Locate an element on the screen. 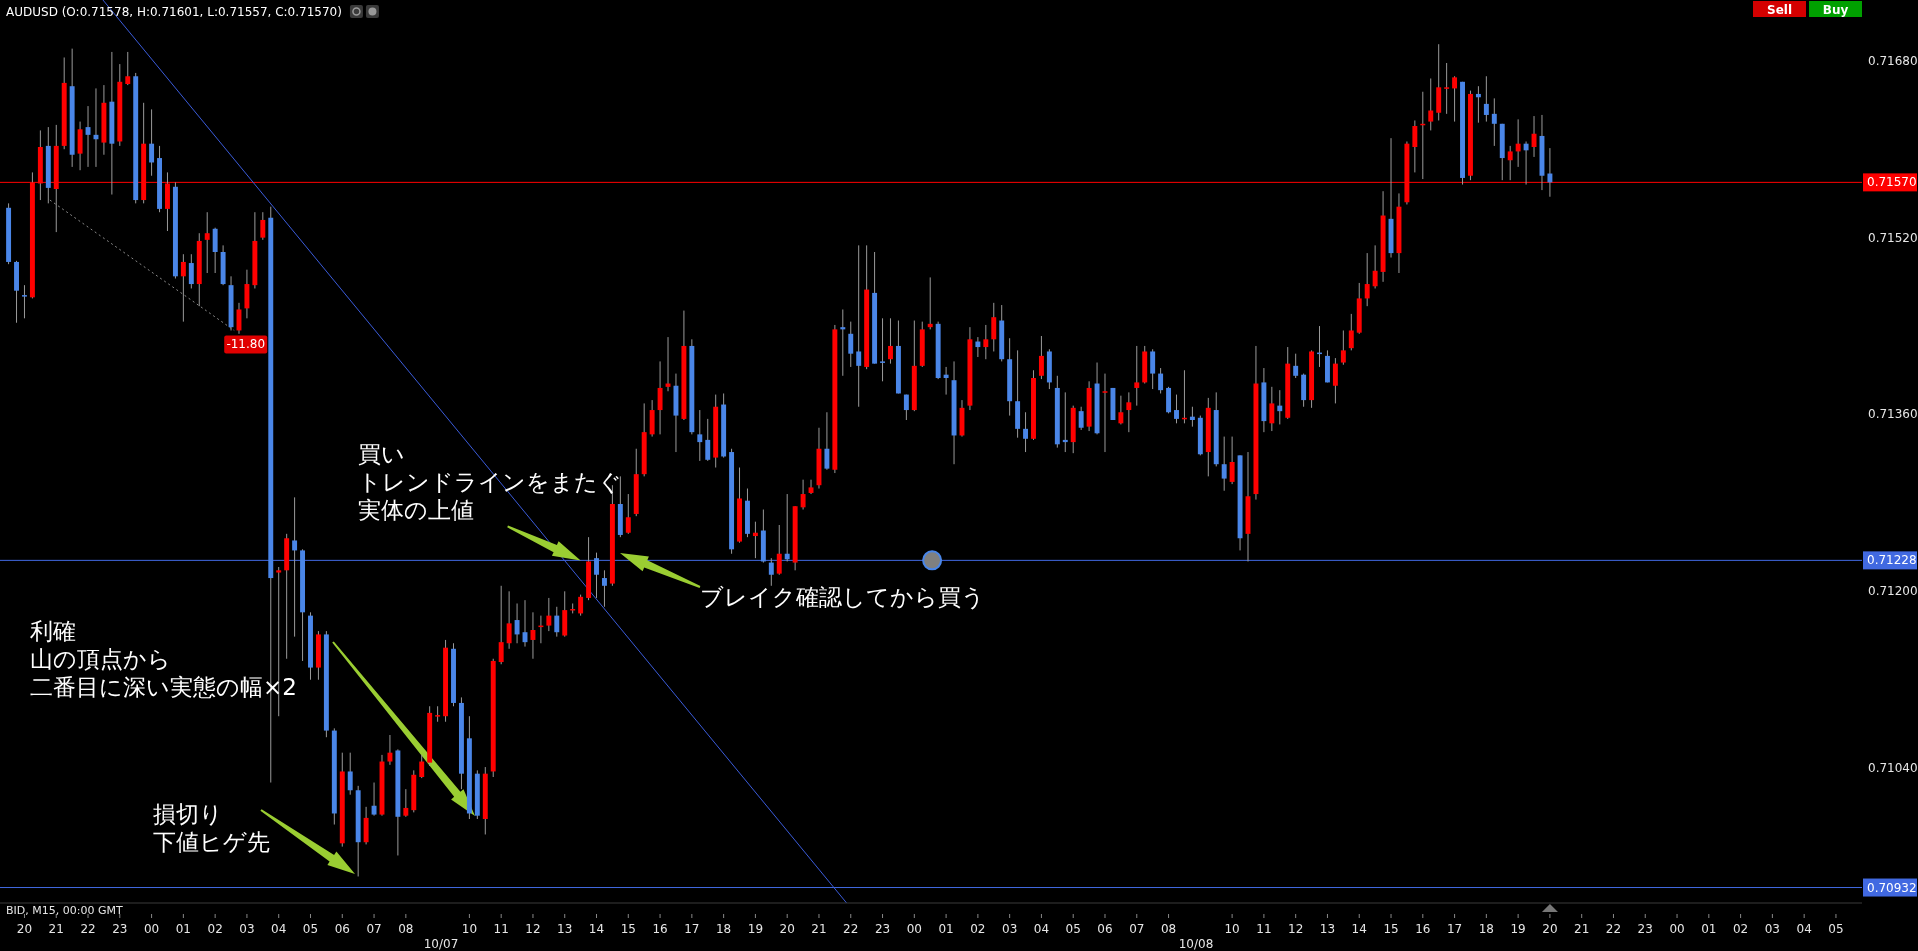 The width and height of the screenshot is (1918, 951). y-tick-label: 0.71040 is located at coordinates (1893, 768).